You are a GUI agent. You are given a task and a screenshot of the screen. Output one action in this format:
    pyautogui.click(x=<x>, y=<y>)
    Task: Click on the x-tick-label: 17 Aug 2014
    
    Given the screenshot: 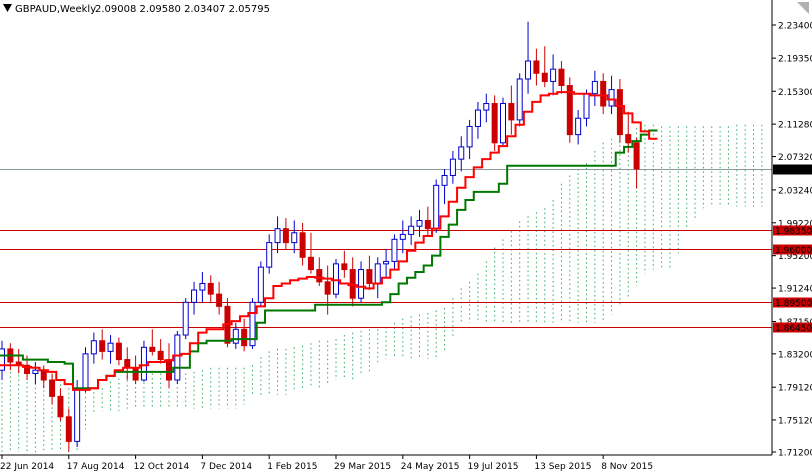 What is the action you would take?
    pyautogui.click(x=96, y=467)
    